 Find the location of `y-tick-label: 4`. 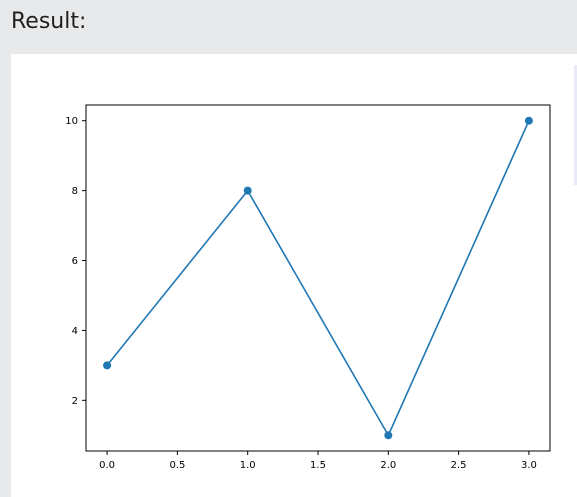

y-tick-label: 4 is located at coordinates (75, 331).